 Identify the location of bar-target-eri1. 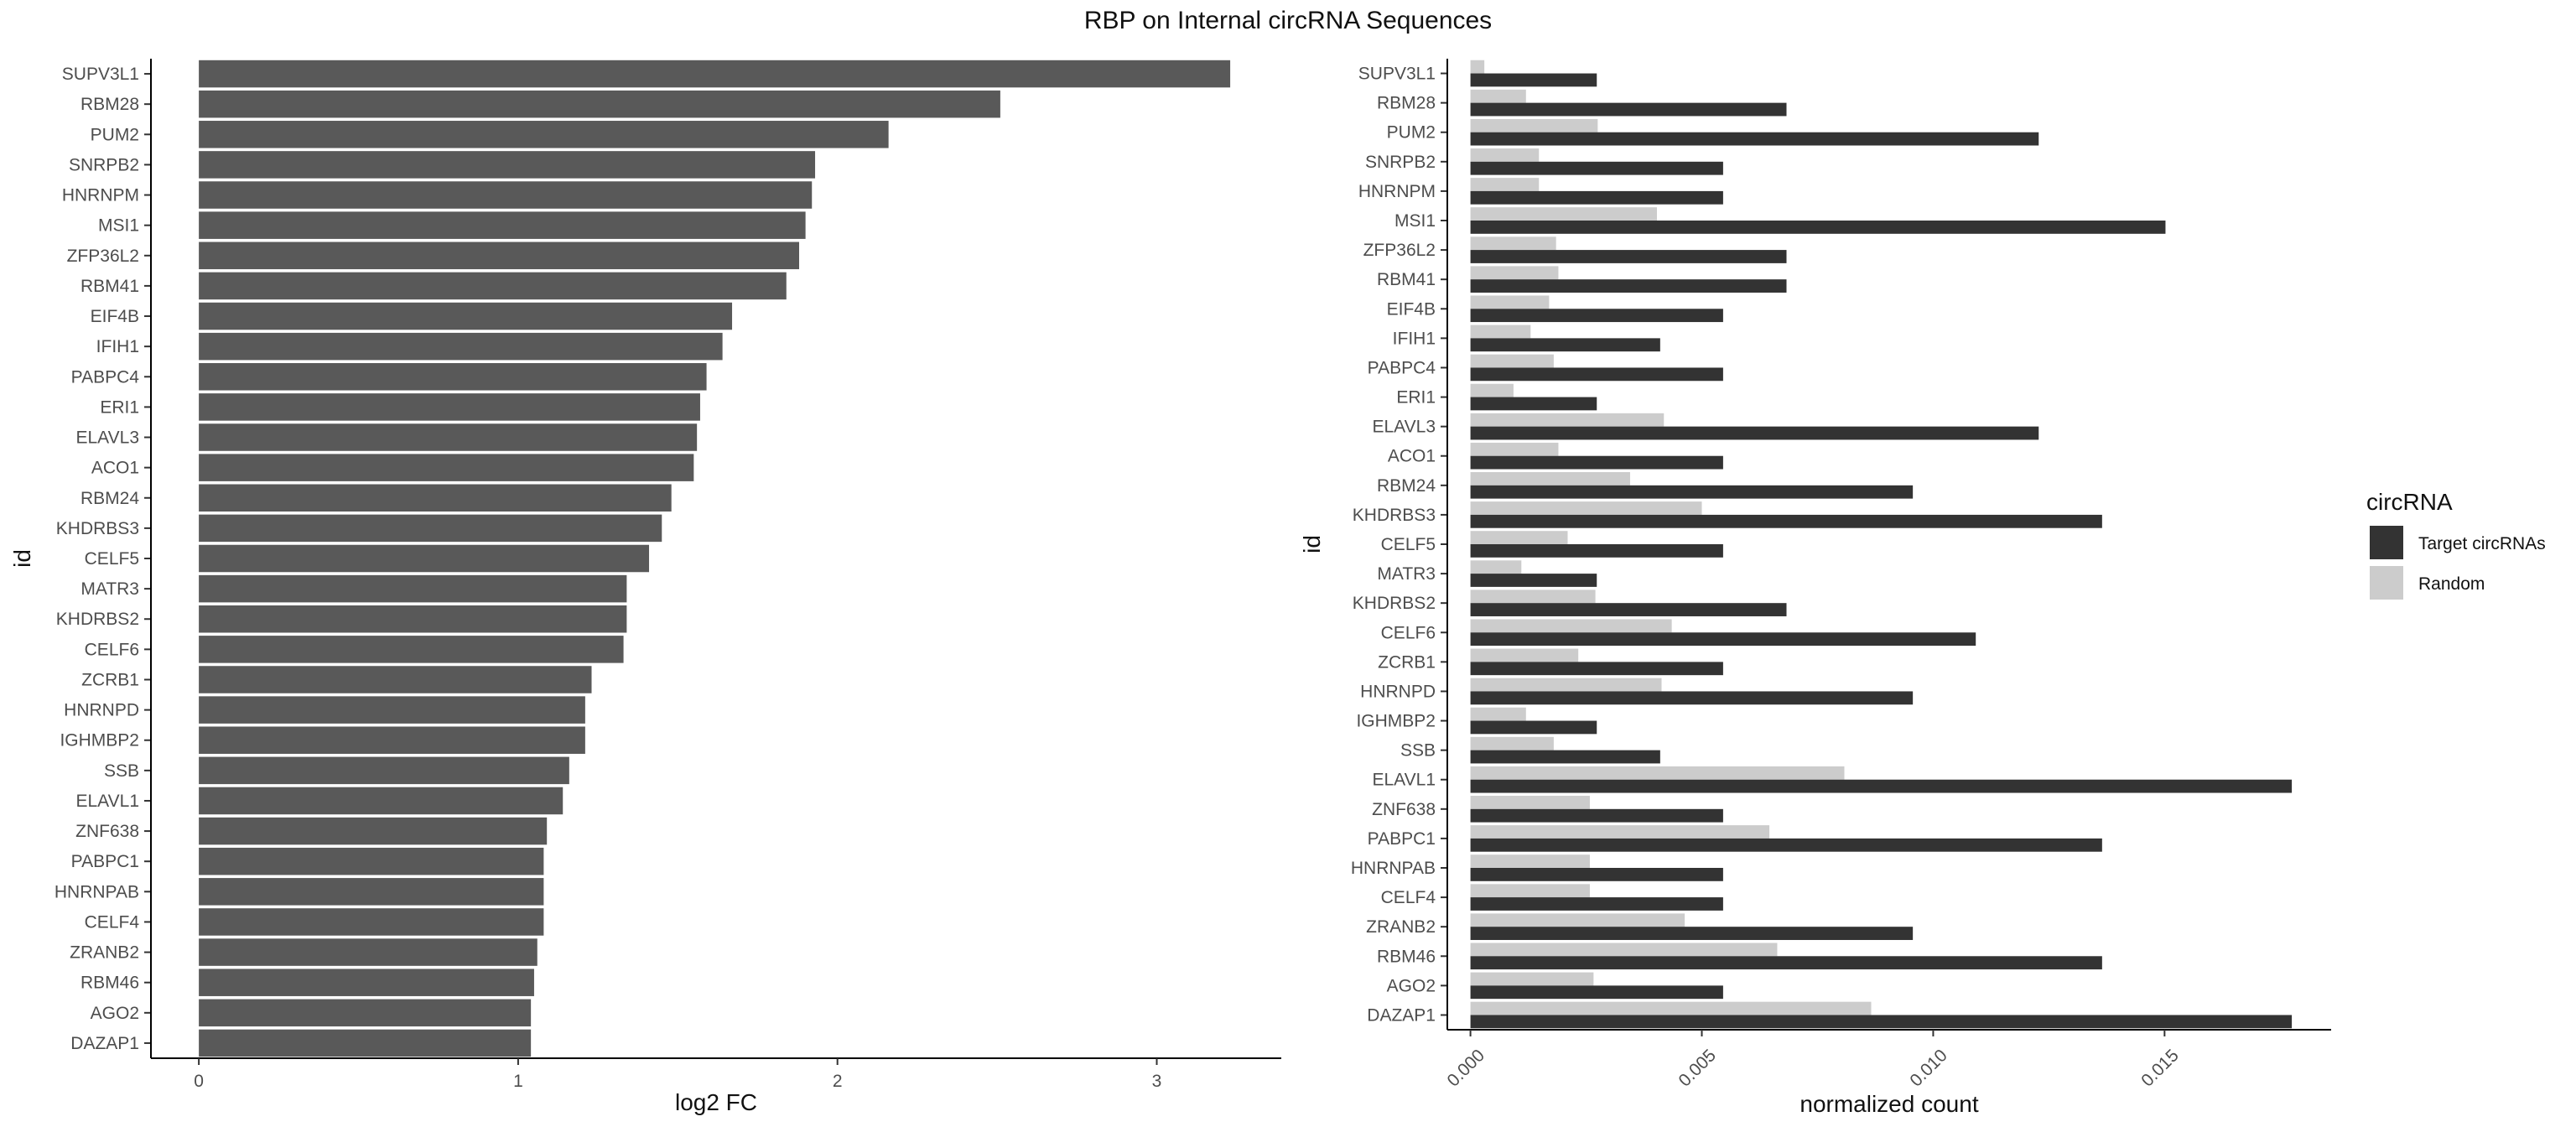
(1533, 404).